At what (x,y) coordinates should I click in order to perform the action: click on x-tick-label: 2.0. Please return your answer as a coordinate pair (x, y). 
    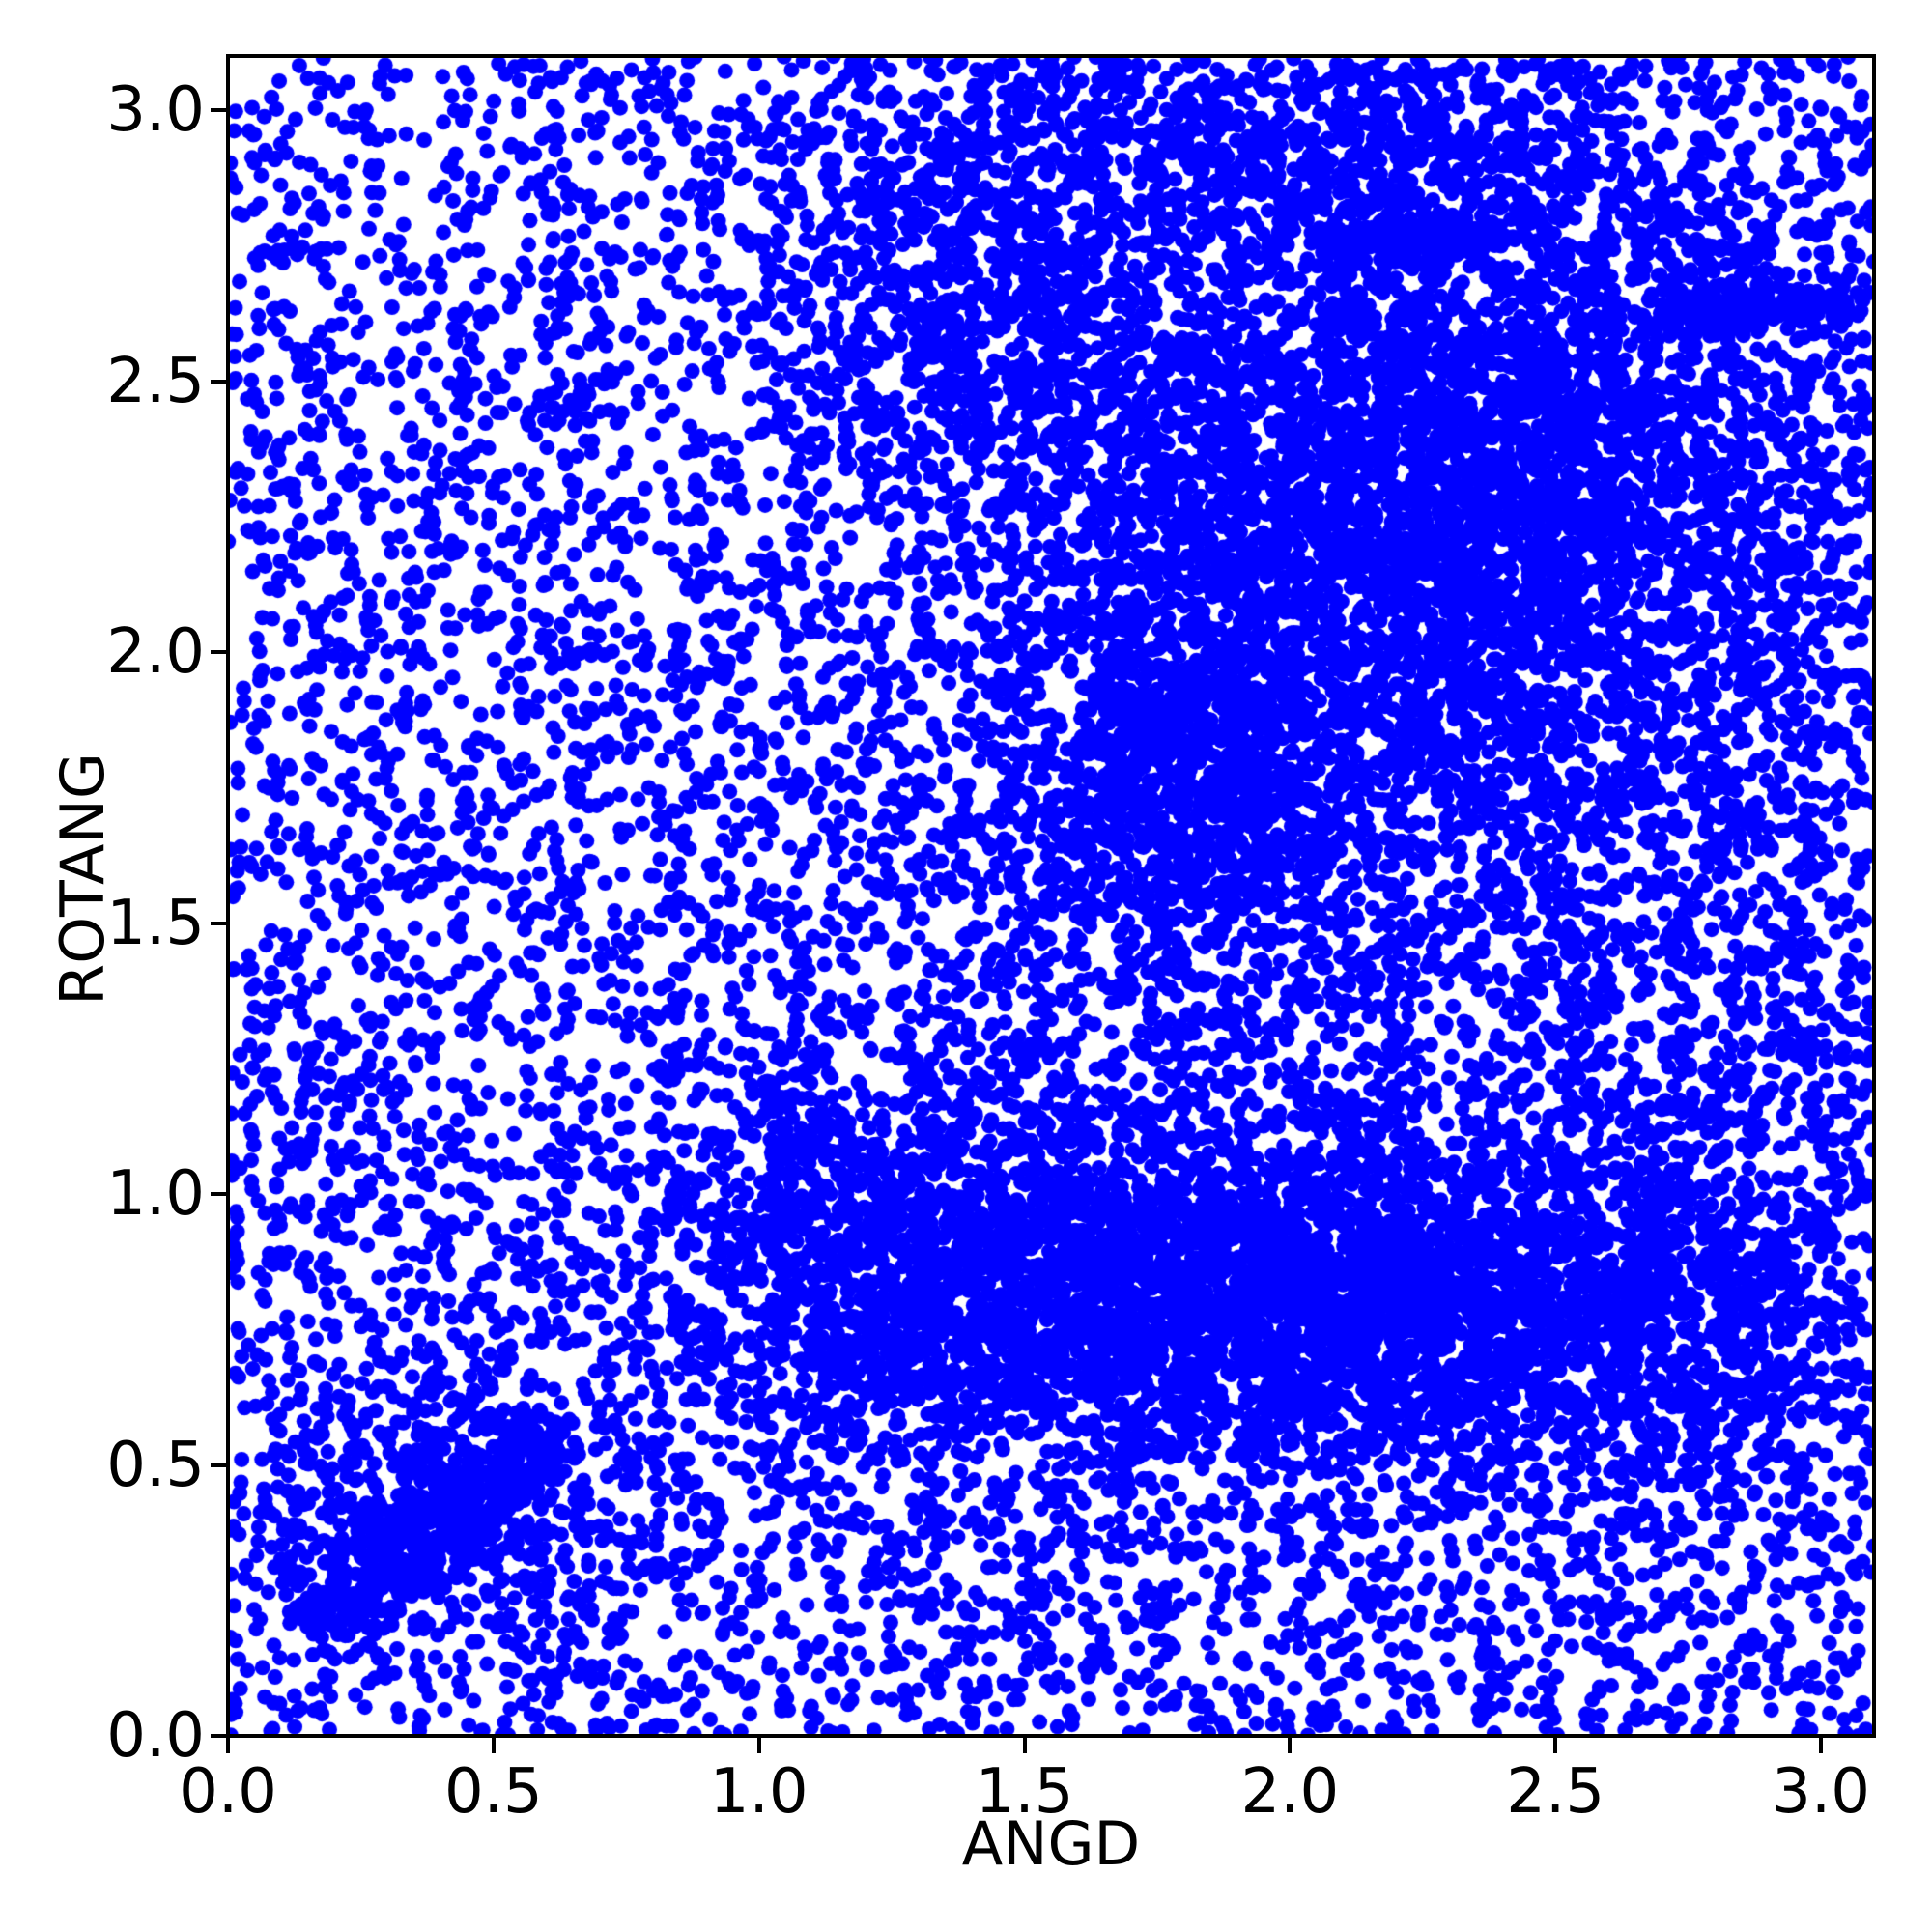
    Looking at the image, I should click on (1290, 1792).